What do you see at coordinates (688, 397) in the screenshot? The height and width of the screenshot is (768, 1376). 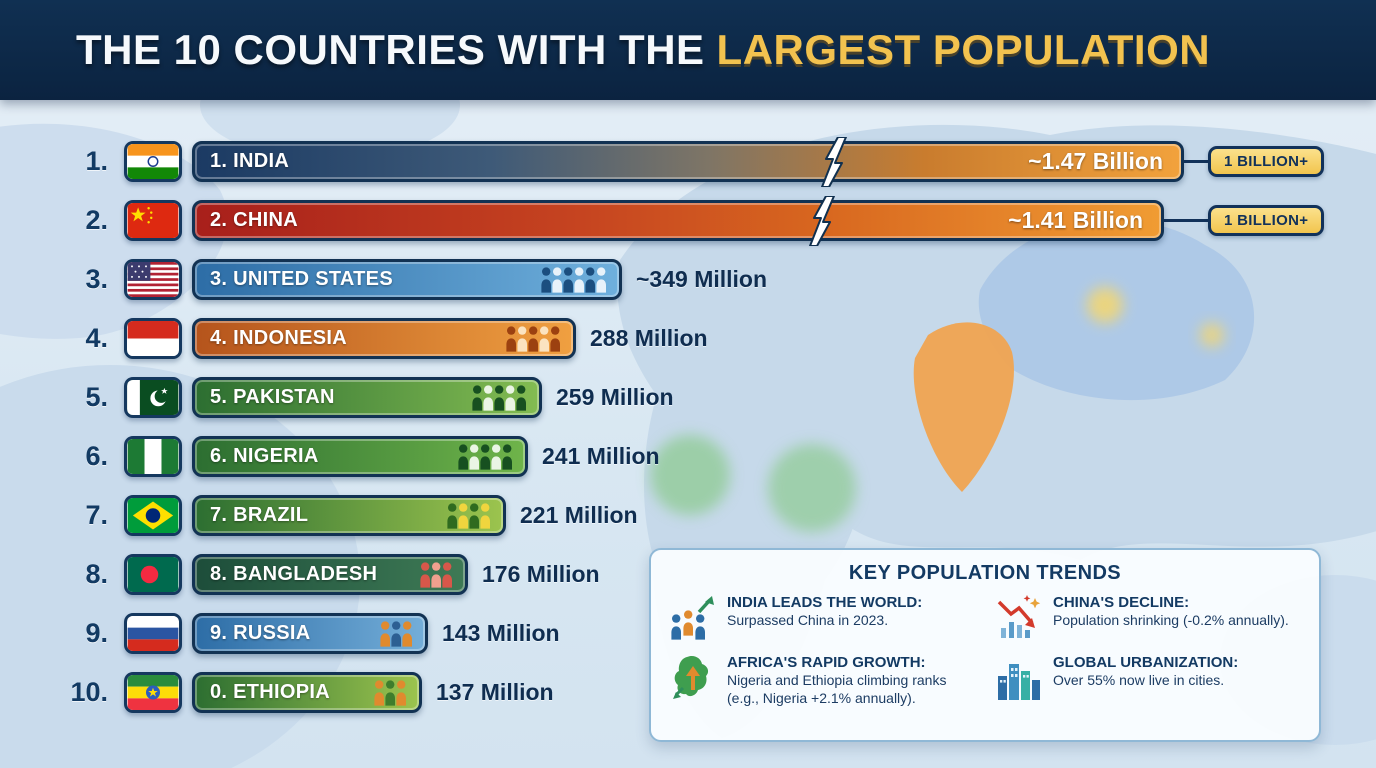 I see `country-row-pakistan: 5. 5. PAKISTAN 259 Million` at bounding box center [688, 397].